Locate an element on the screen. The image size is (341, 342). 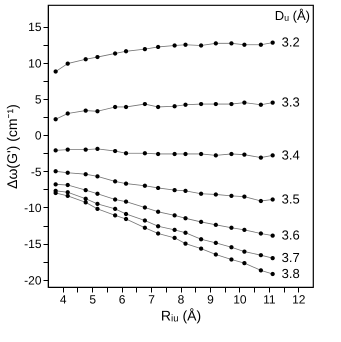
legend-title: Dᵤ (Å) is located at coordinates (292, 15).